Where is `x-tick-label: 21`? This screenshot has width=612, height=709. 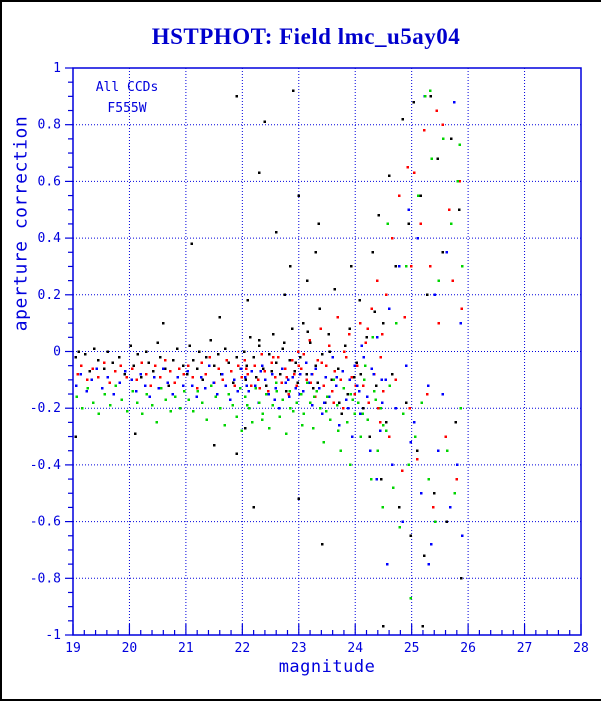
x-tick-label: 21 is located at coordinates (186, 648).